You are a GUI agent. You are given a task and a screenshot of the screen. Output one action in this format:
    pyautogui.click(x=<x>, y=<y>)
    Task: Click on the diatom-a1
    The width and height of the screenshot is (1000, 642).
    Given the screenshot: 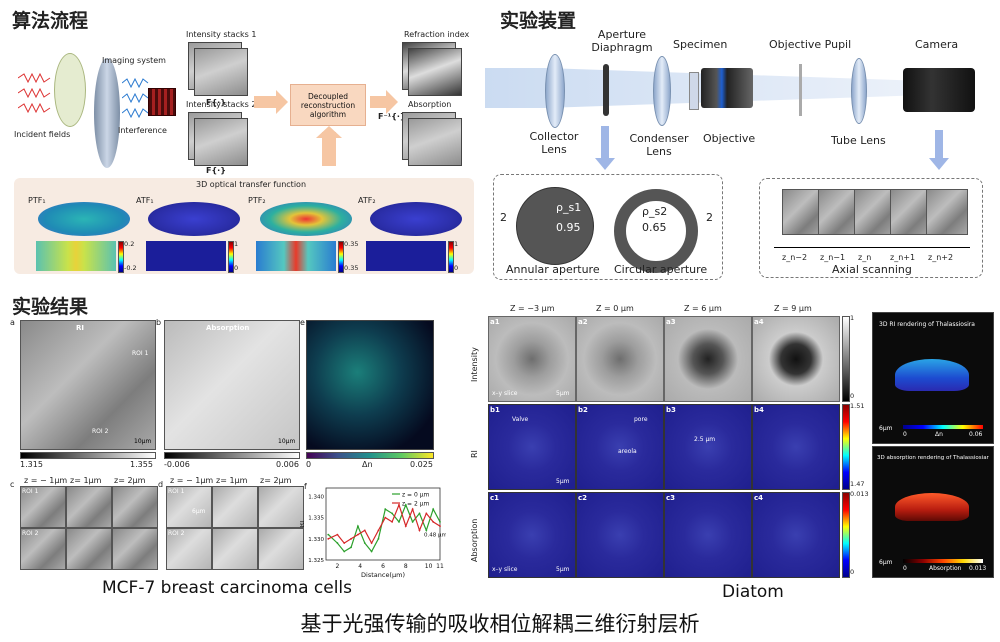 What is the action you would take?
    pyautogui.click(x=532, y=359)
    